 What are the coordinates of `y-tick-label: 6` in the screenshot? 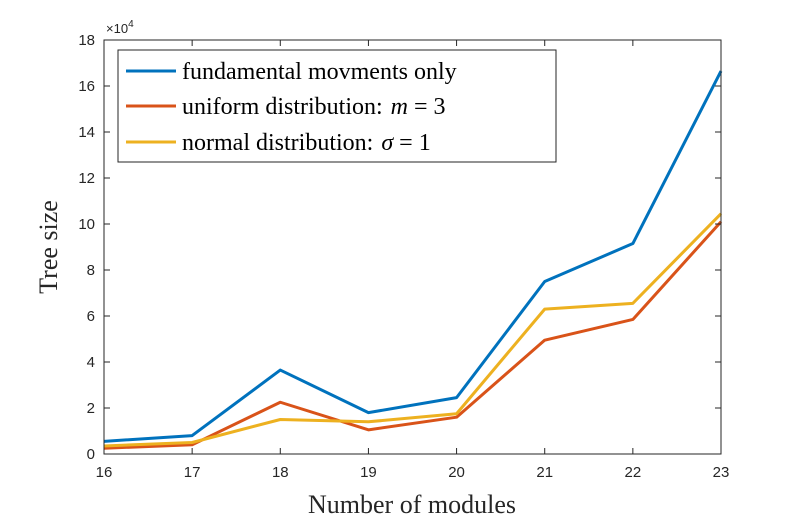 It's located at (91, 316).